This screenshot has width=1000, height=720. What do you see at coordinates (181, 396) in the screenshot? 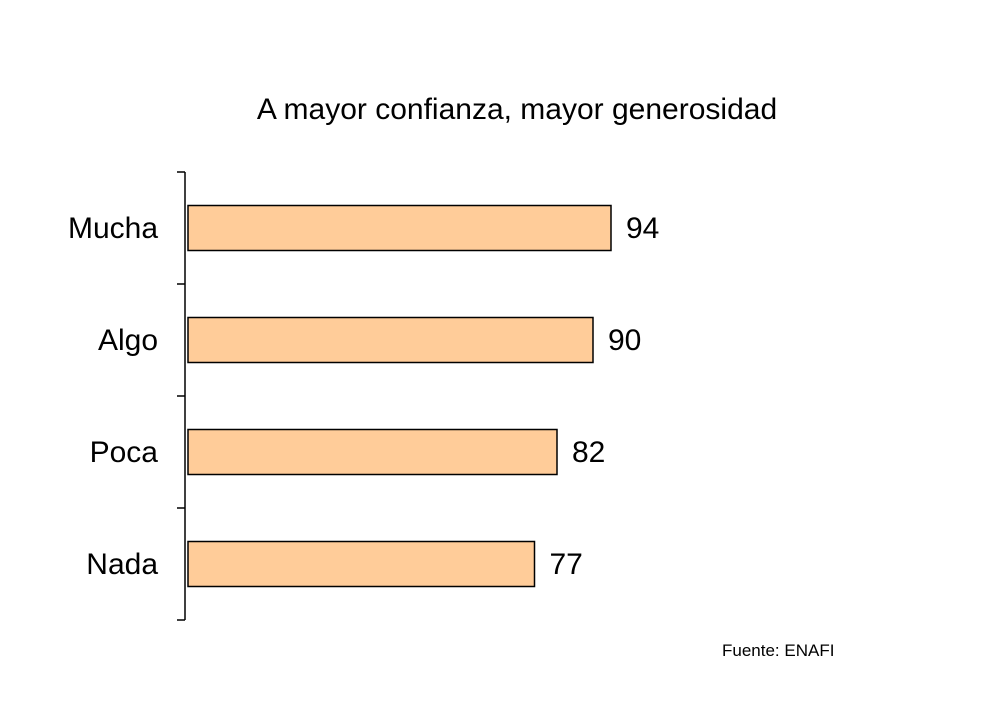
I see `y-axis` at bounding box center [181, 396].